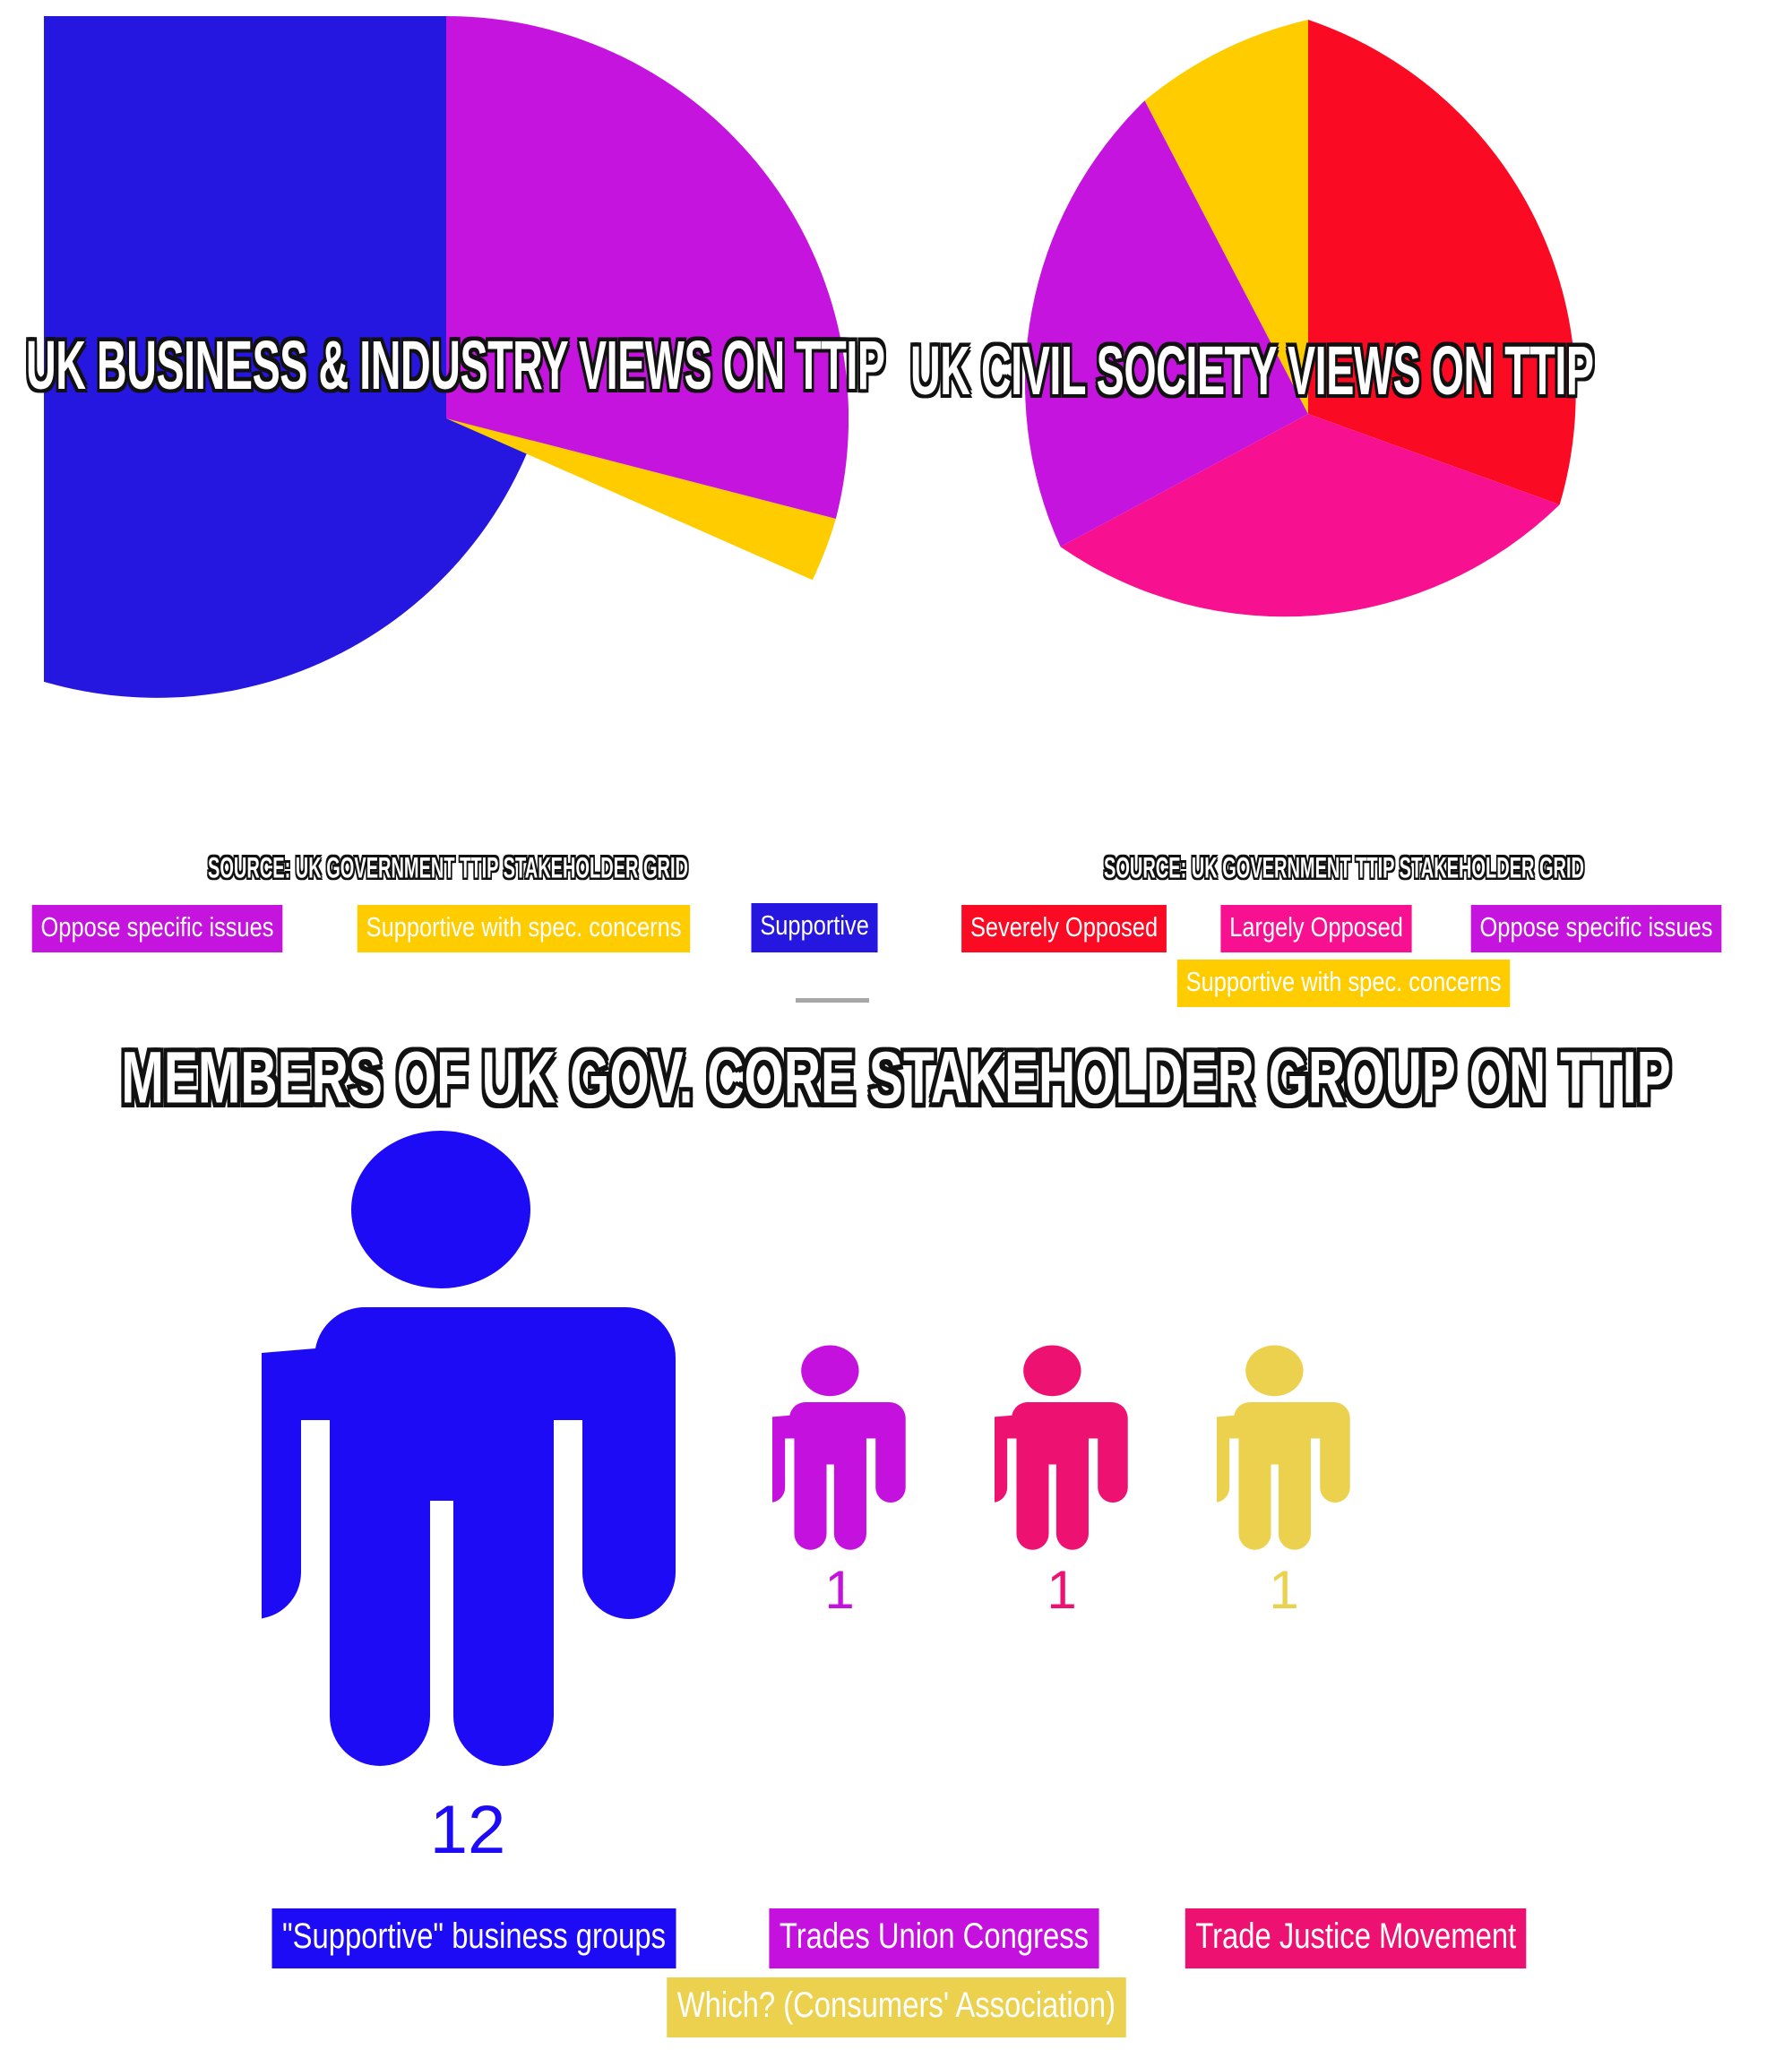  I want to click on pie-slice-severely-opposed, so click(1442, 262).